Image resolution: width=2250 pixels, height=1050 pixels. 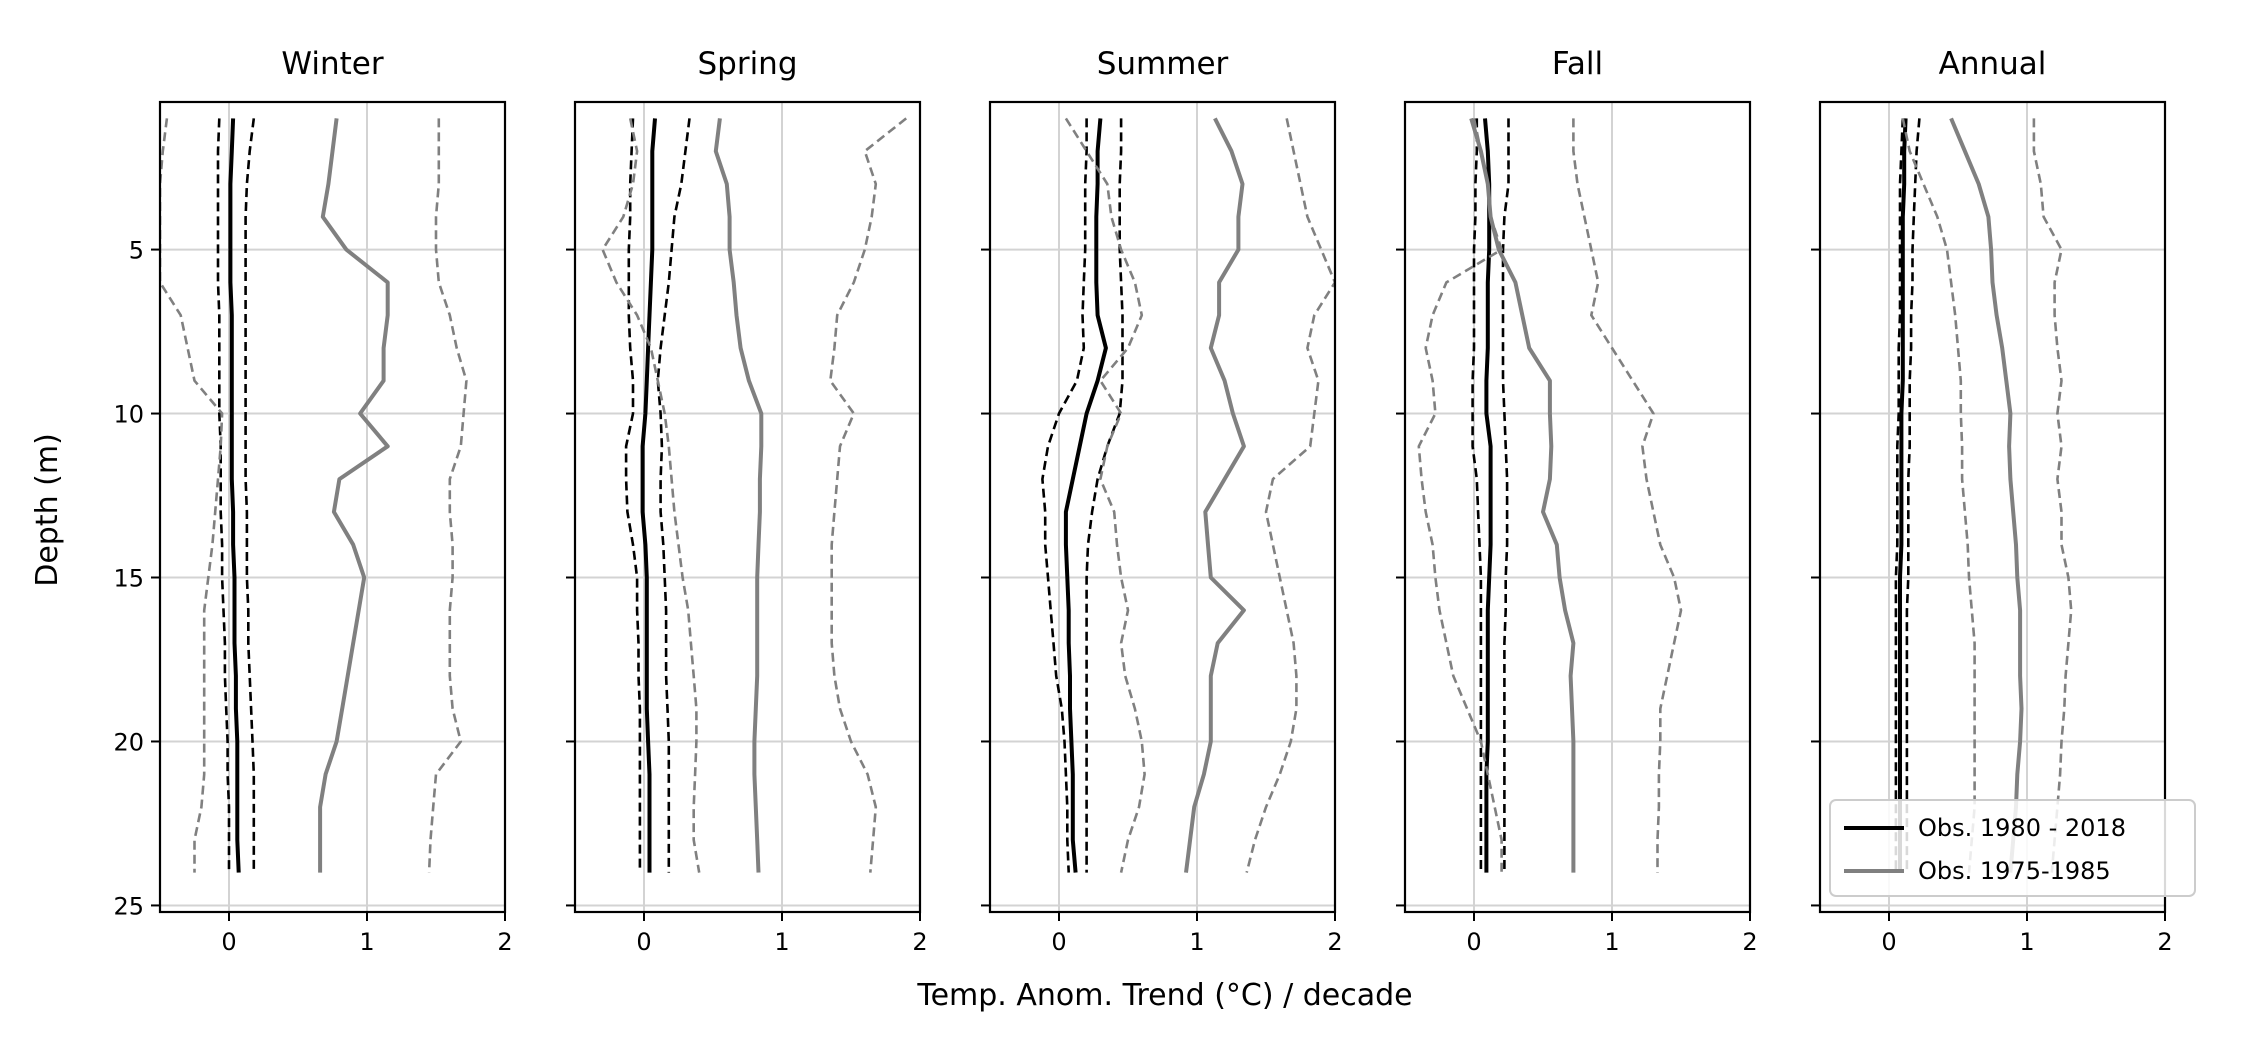 I want to click on legend-label: Obs. 1975-1985, so click(x=2014, y=871).